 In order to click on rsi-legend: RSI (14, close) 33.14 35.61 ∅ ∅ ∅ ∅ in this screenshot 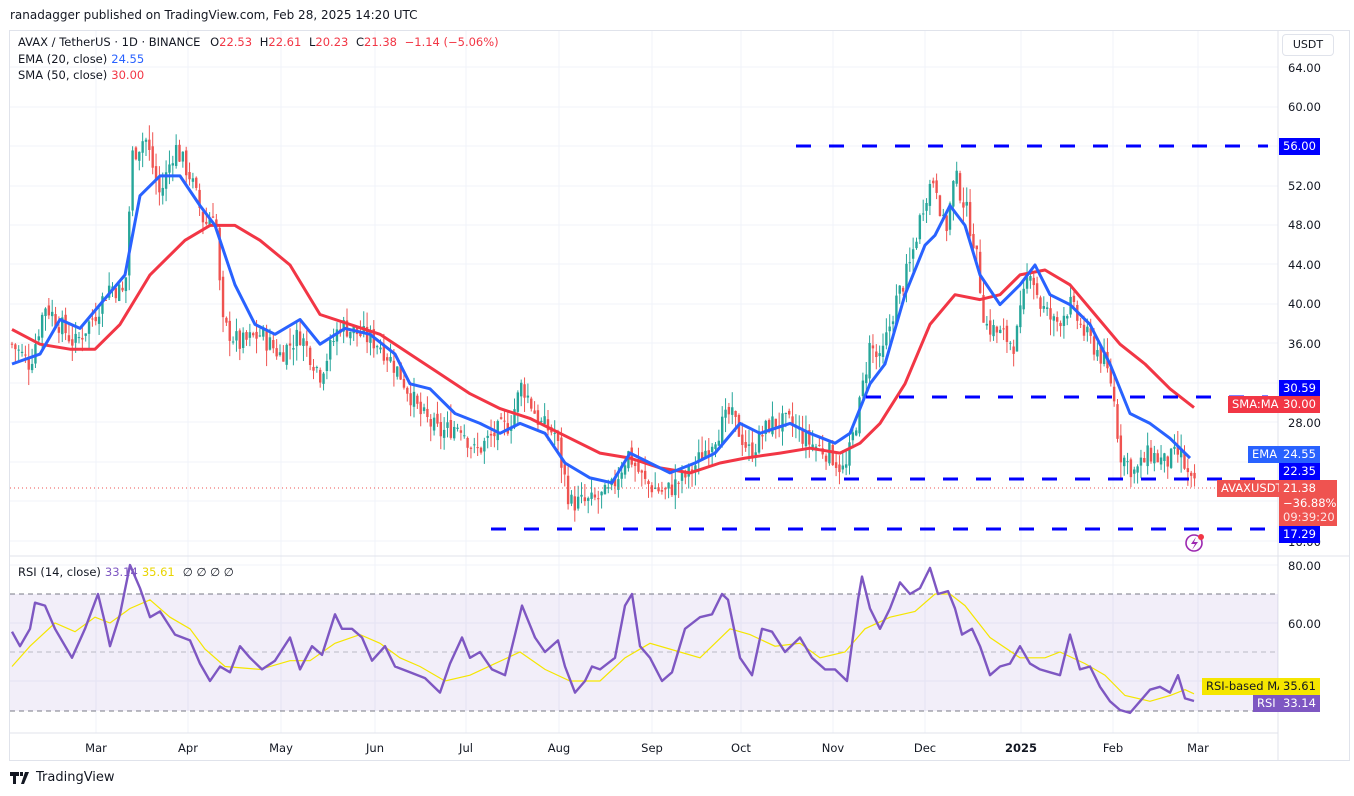, I will do `click(126, 572)`.